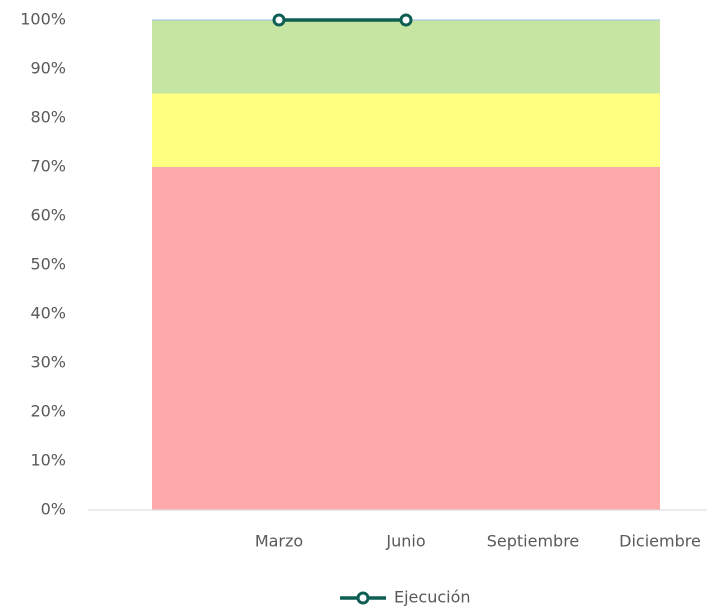 Image resolution: width=707 pixels, height=607 pixels. What do you see at coordinates (48, 460) in the screenshot?
I see `y-tick-label: 10%` at bounding box center [48, 460].